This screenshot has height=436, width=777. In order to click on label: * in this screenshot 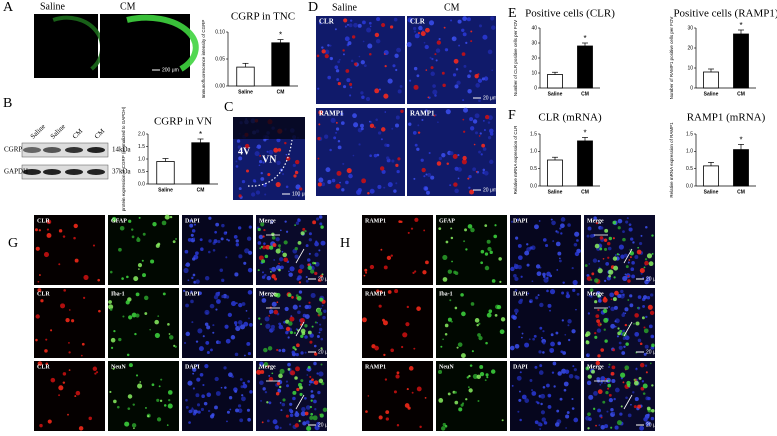, I will do `click(280, 35)`.